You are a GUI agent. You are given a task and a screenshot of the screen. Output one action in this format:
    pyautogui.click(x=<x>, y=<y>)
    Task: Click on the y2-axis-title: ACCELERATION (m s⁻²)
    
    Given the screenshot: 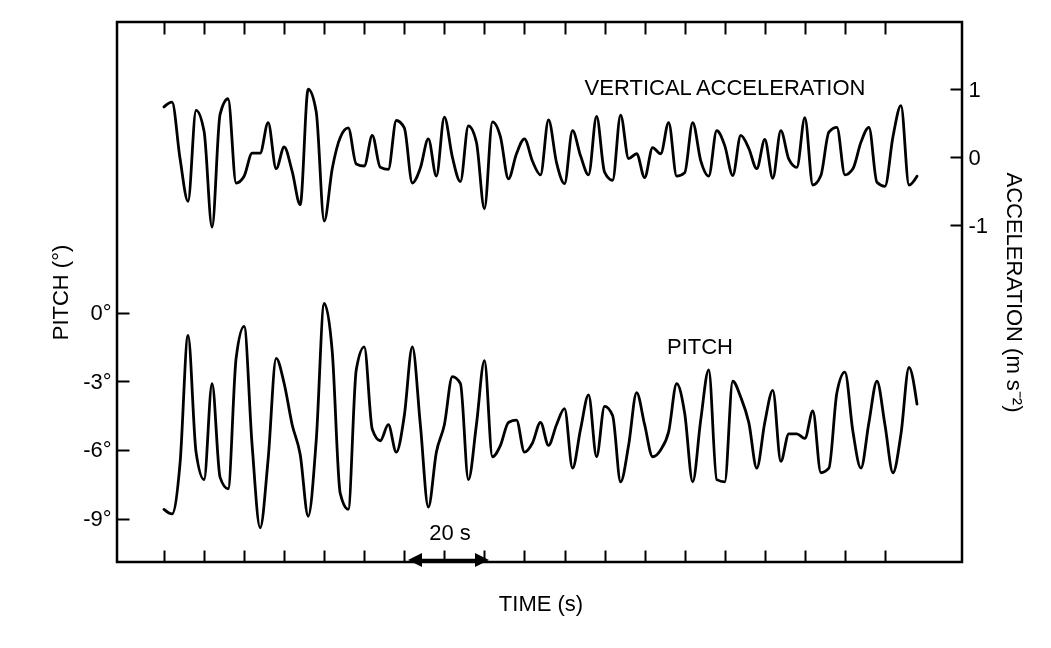 What is the action you would take?
    pyautogui.click(x=1015, y=292)
    